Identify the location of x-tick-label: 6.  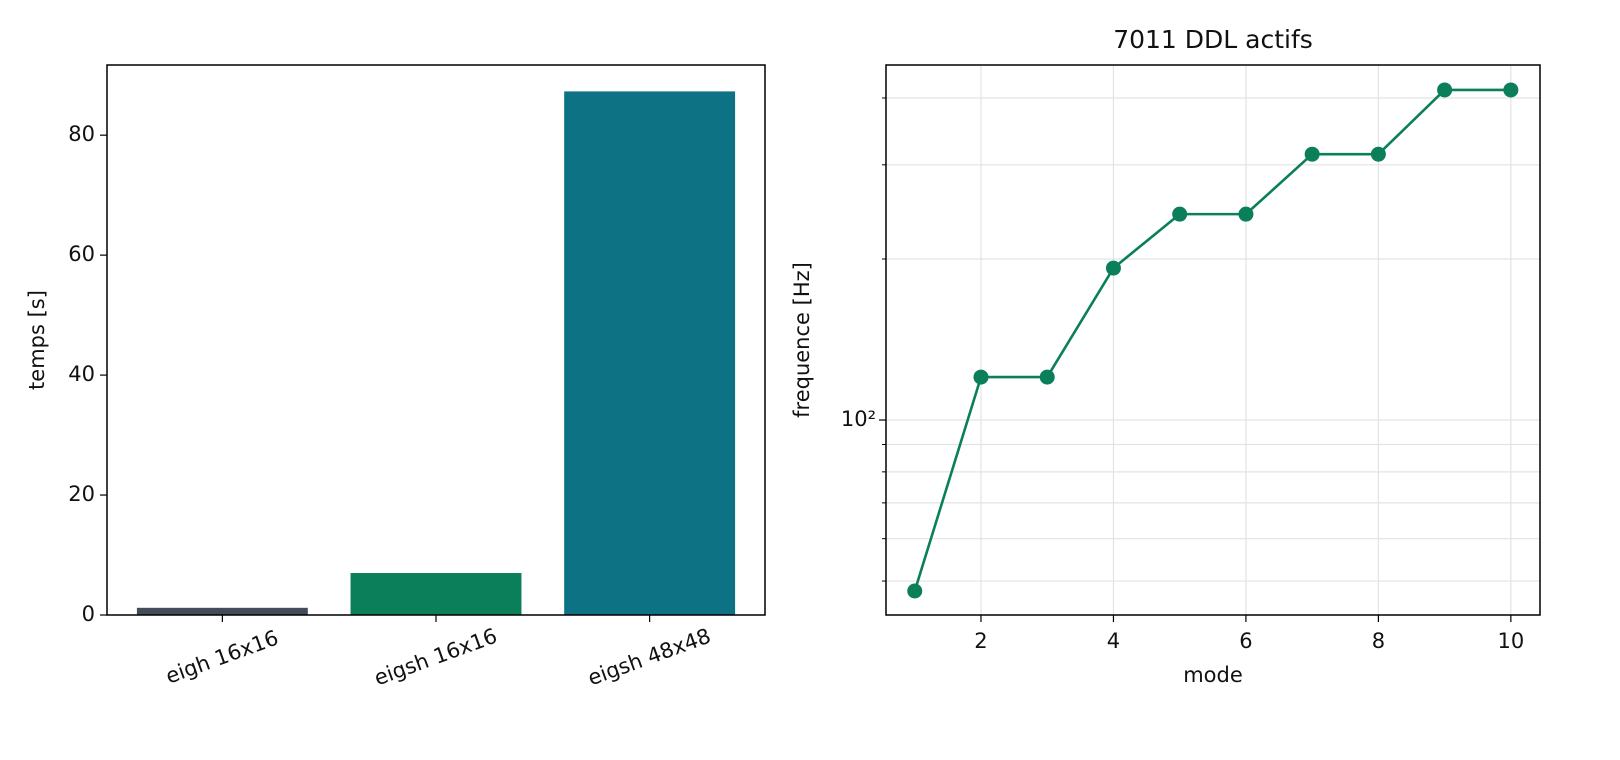
(1245, 641).